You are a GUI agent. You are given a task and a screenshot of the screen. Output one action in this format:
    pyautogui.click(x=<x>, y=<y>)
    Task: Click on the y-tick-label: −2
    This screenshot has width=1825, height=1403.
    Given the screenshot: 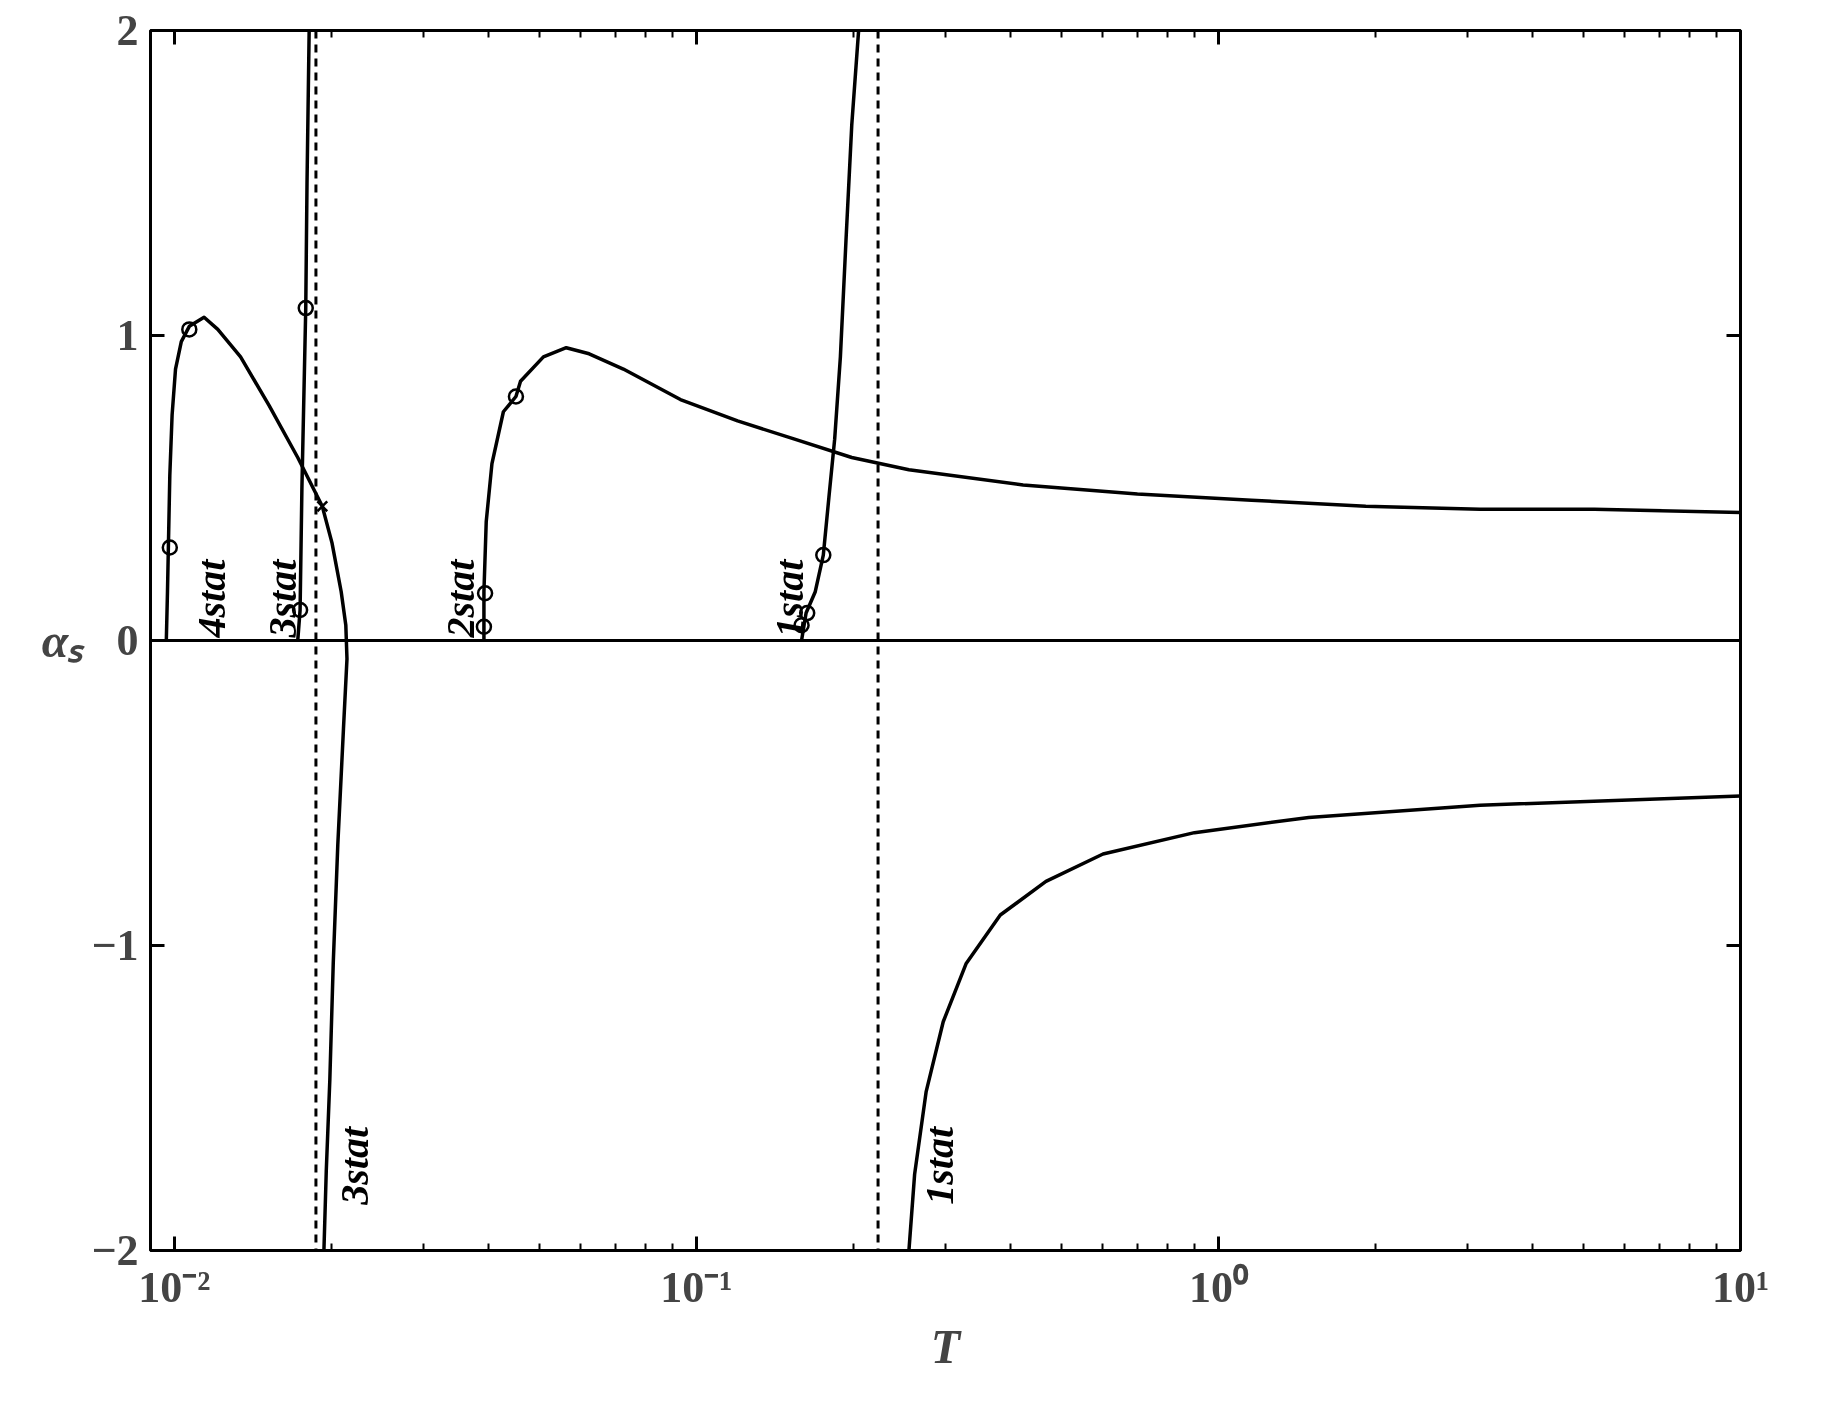 What is the action you would take?
    pyautogui.click(x=115, y=1250)
    